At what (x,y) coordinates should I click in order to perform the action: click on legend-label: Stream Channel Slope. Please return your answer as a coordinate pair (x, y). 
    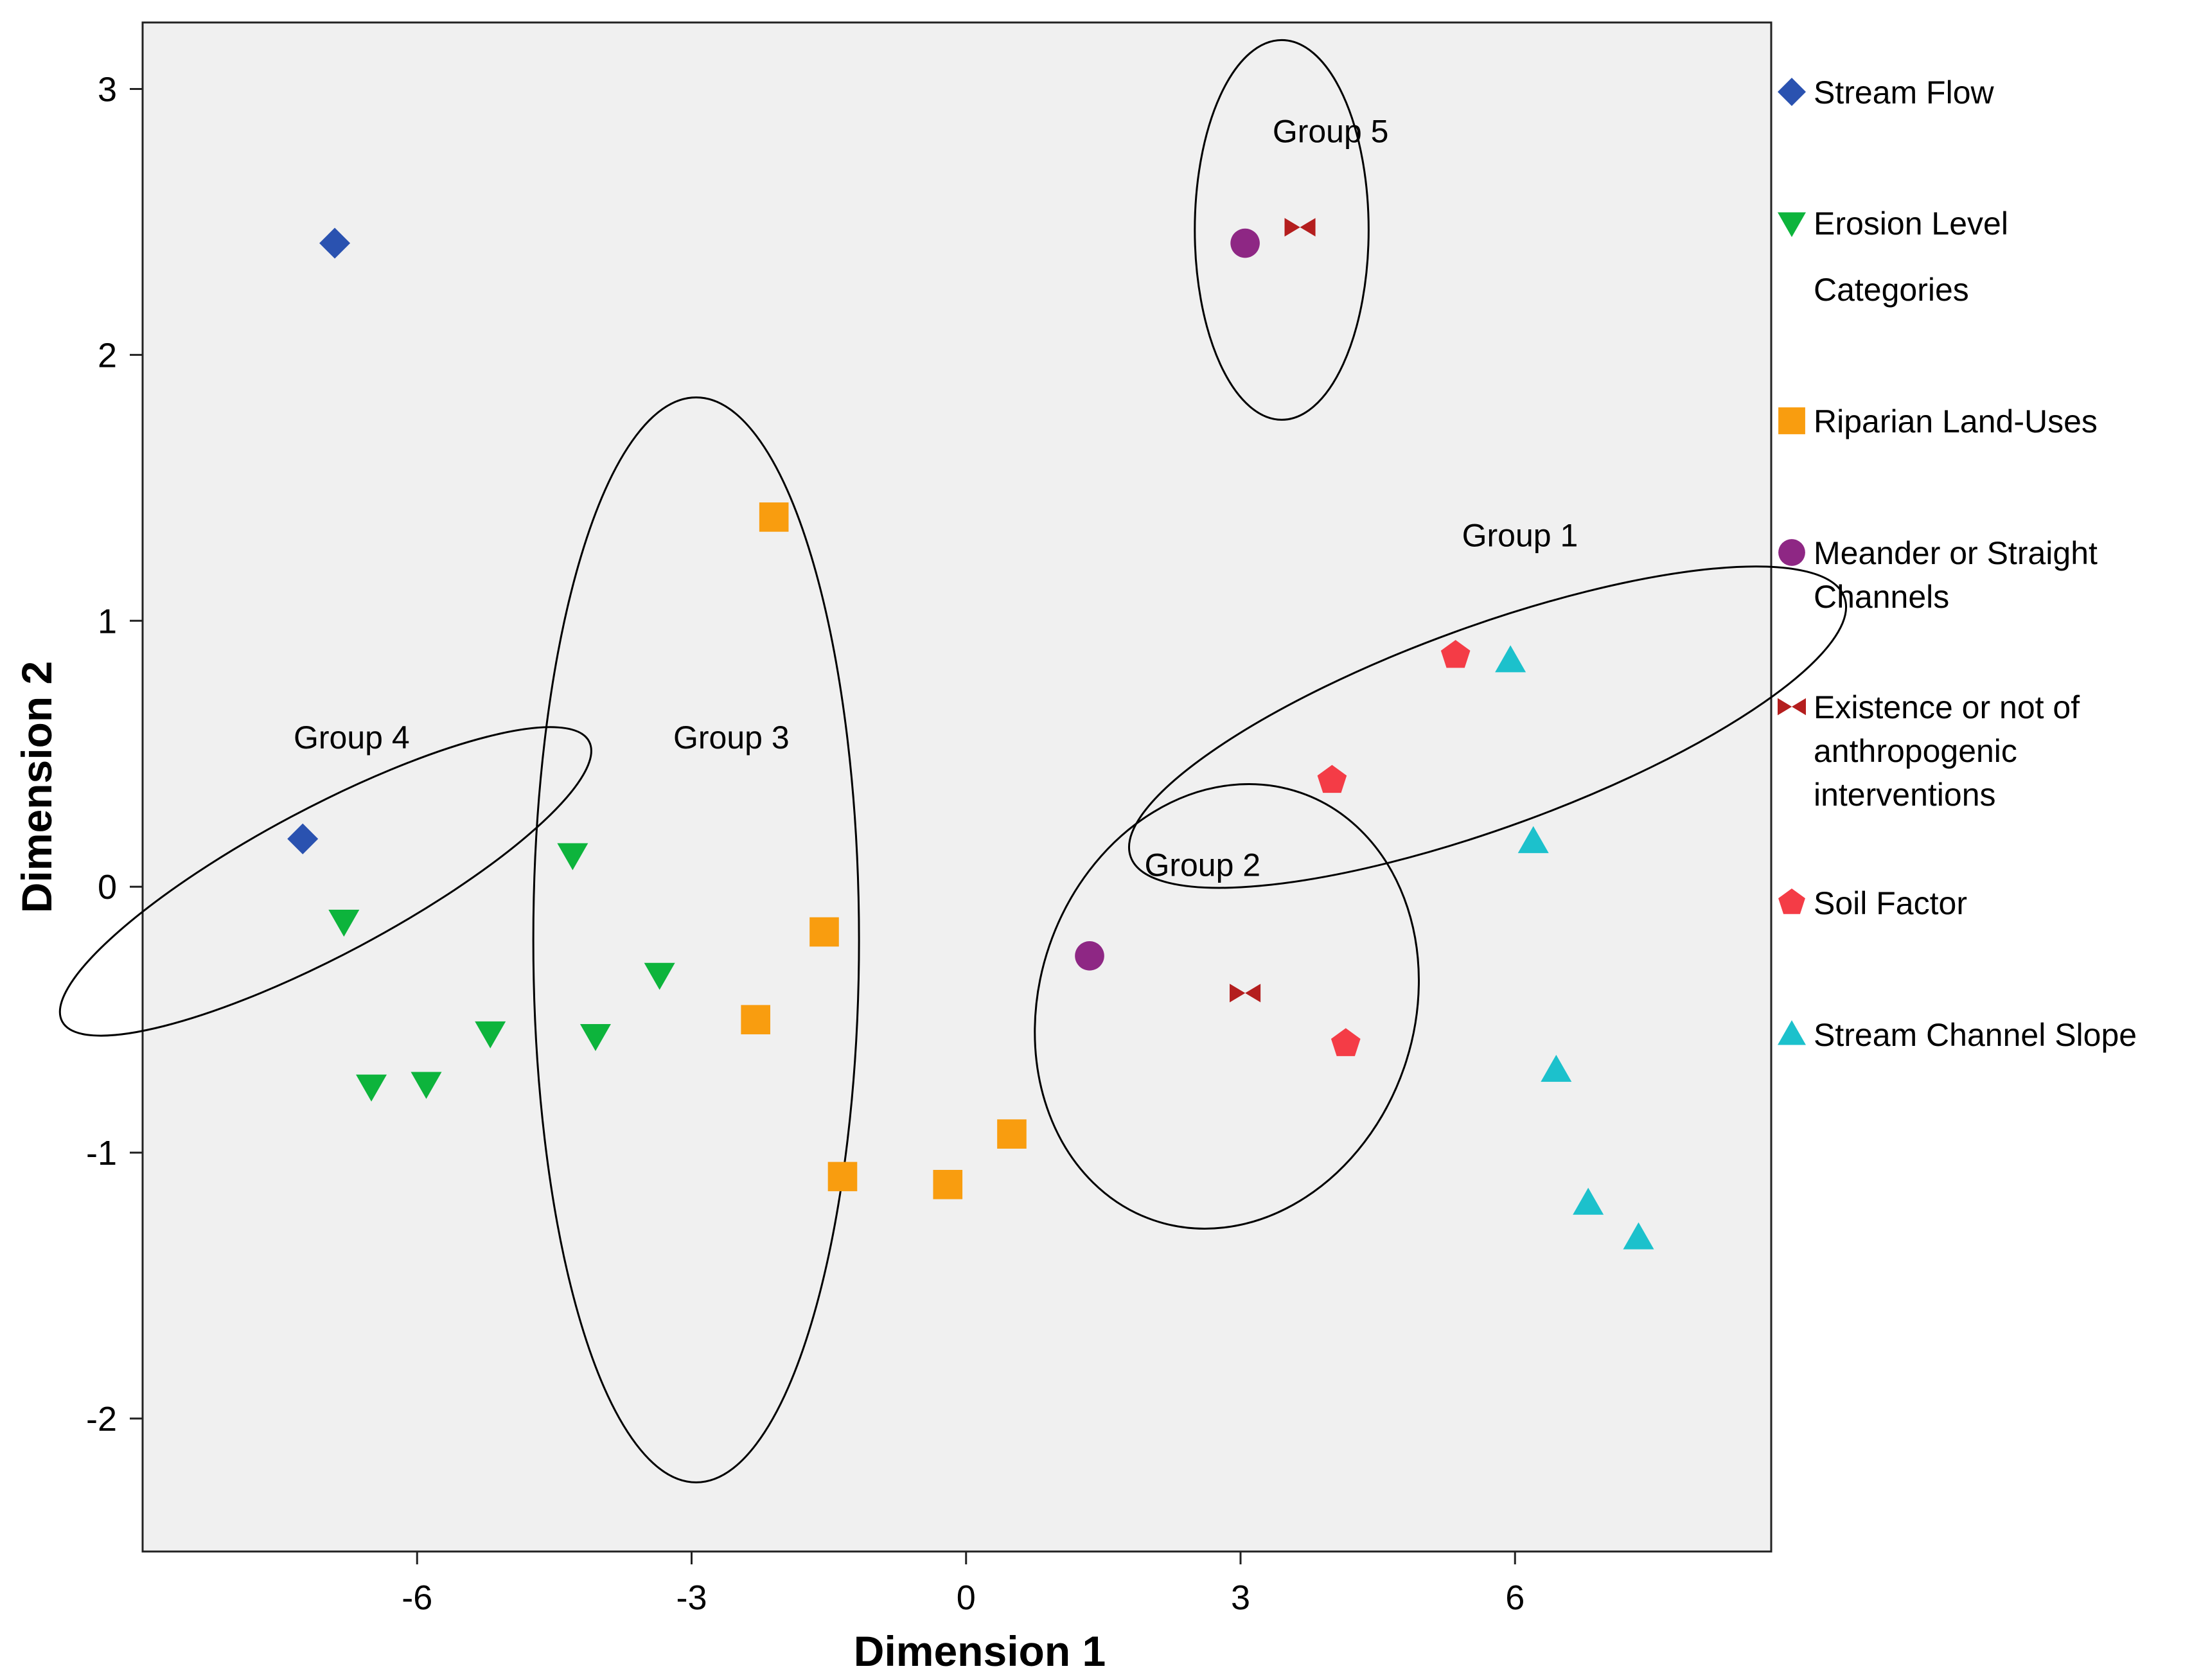
    Looking at the image, I should click on (1975, 1035).